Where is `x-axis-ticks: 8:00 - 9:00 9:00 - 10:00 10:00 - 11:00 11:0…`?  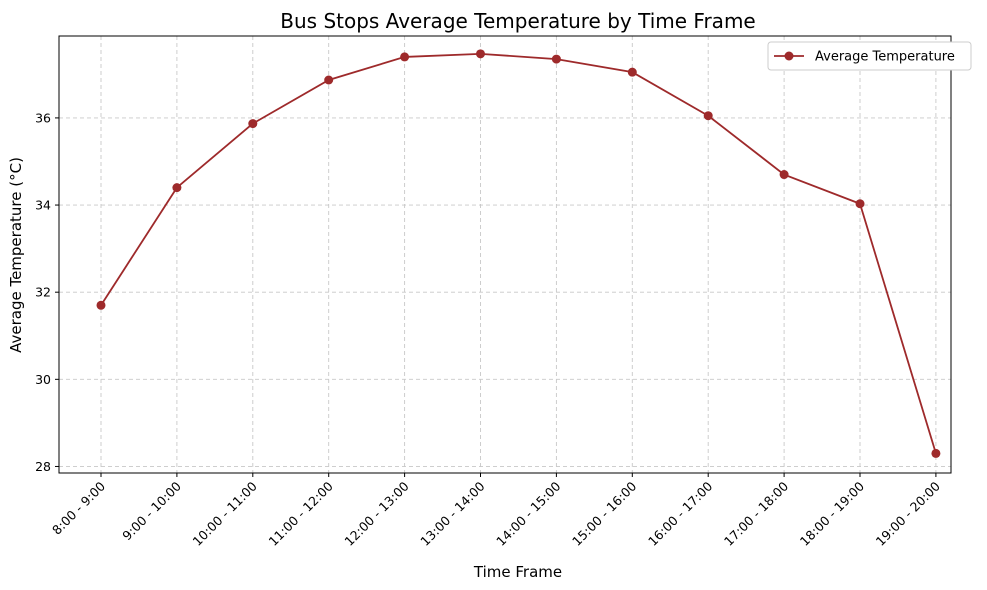 x-axis-ticks: 8:00 - 9:00 9:00 - 10:00 10:00 - 11:00 11:0… is located at coordinates (496, 511).